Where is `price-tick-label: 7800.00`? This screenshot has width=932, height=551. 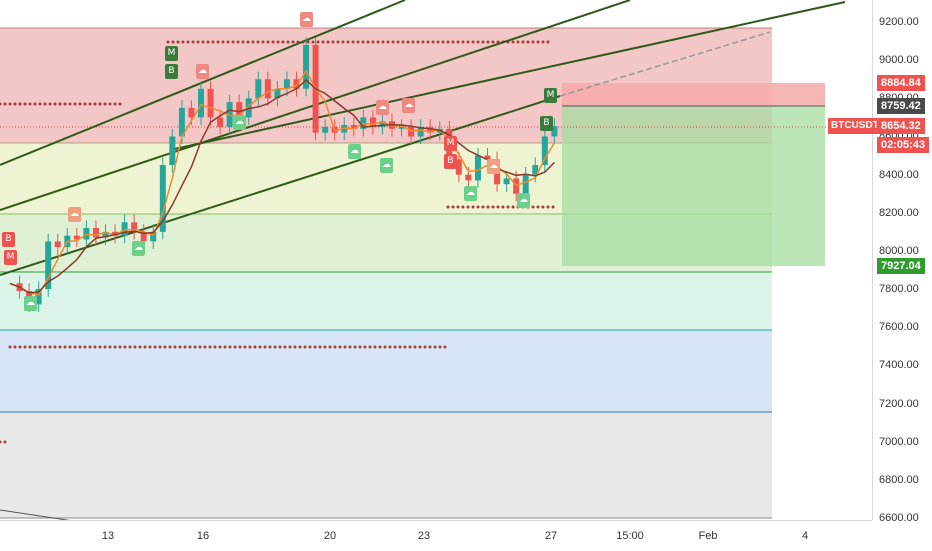 price-tick-label: 7800.00 is located at coordinates (899, 289).